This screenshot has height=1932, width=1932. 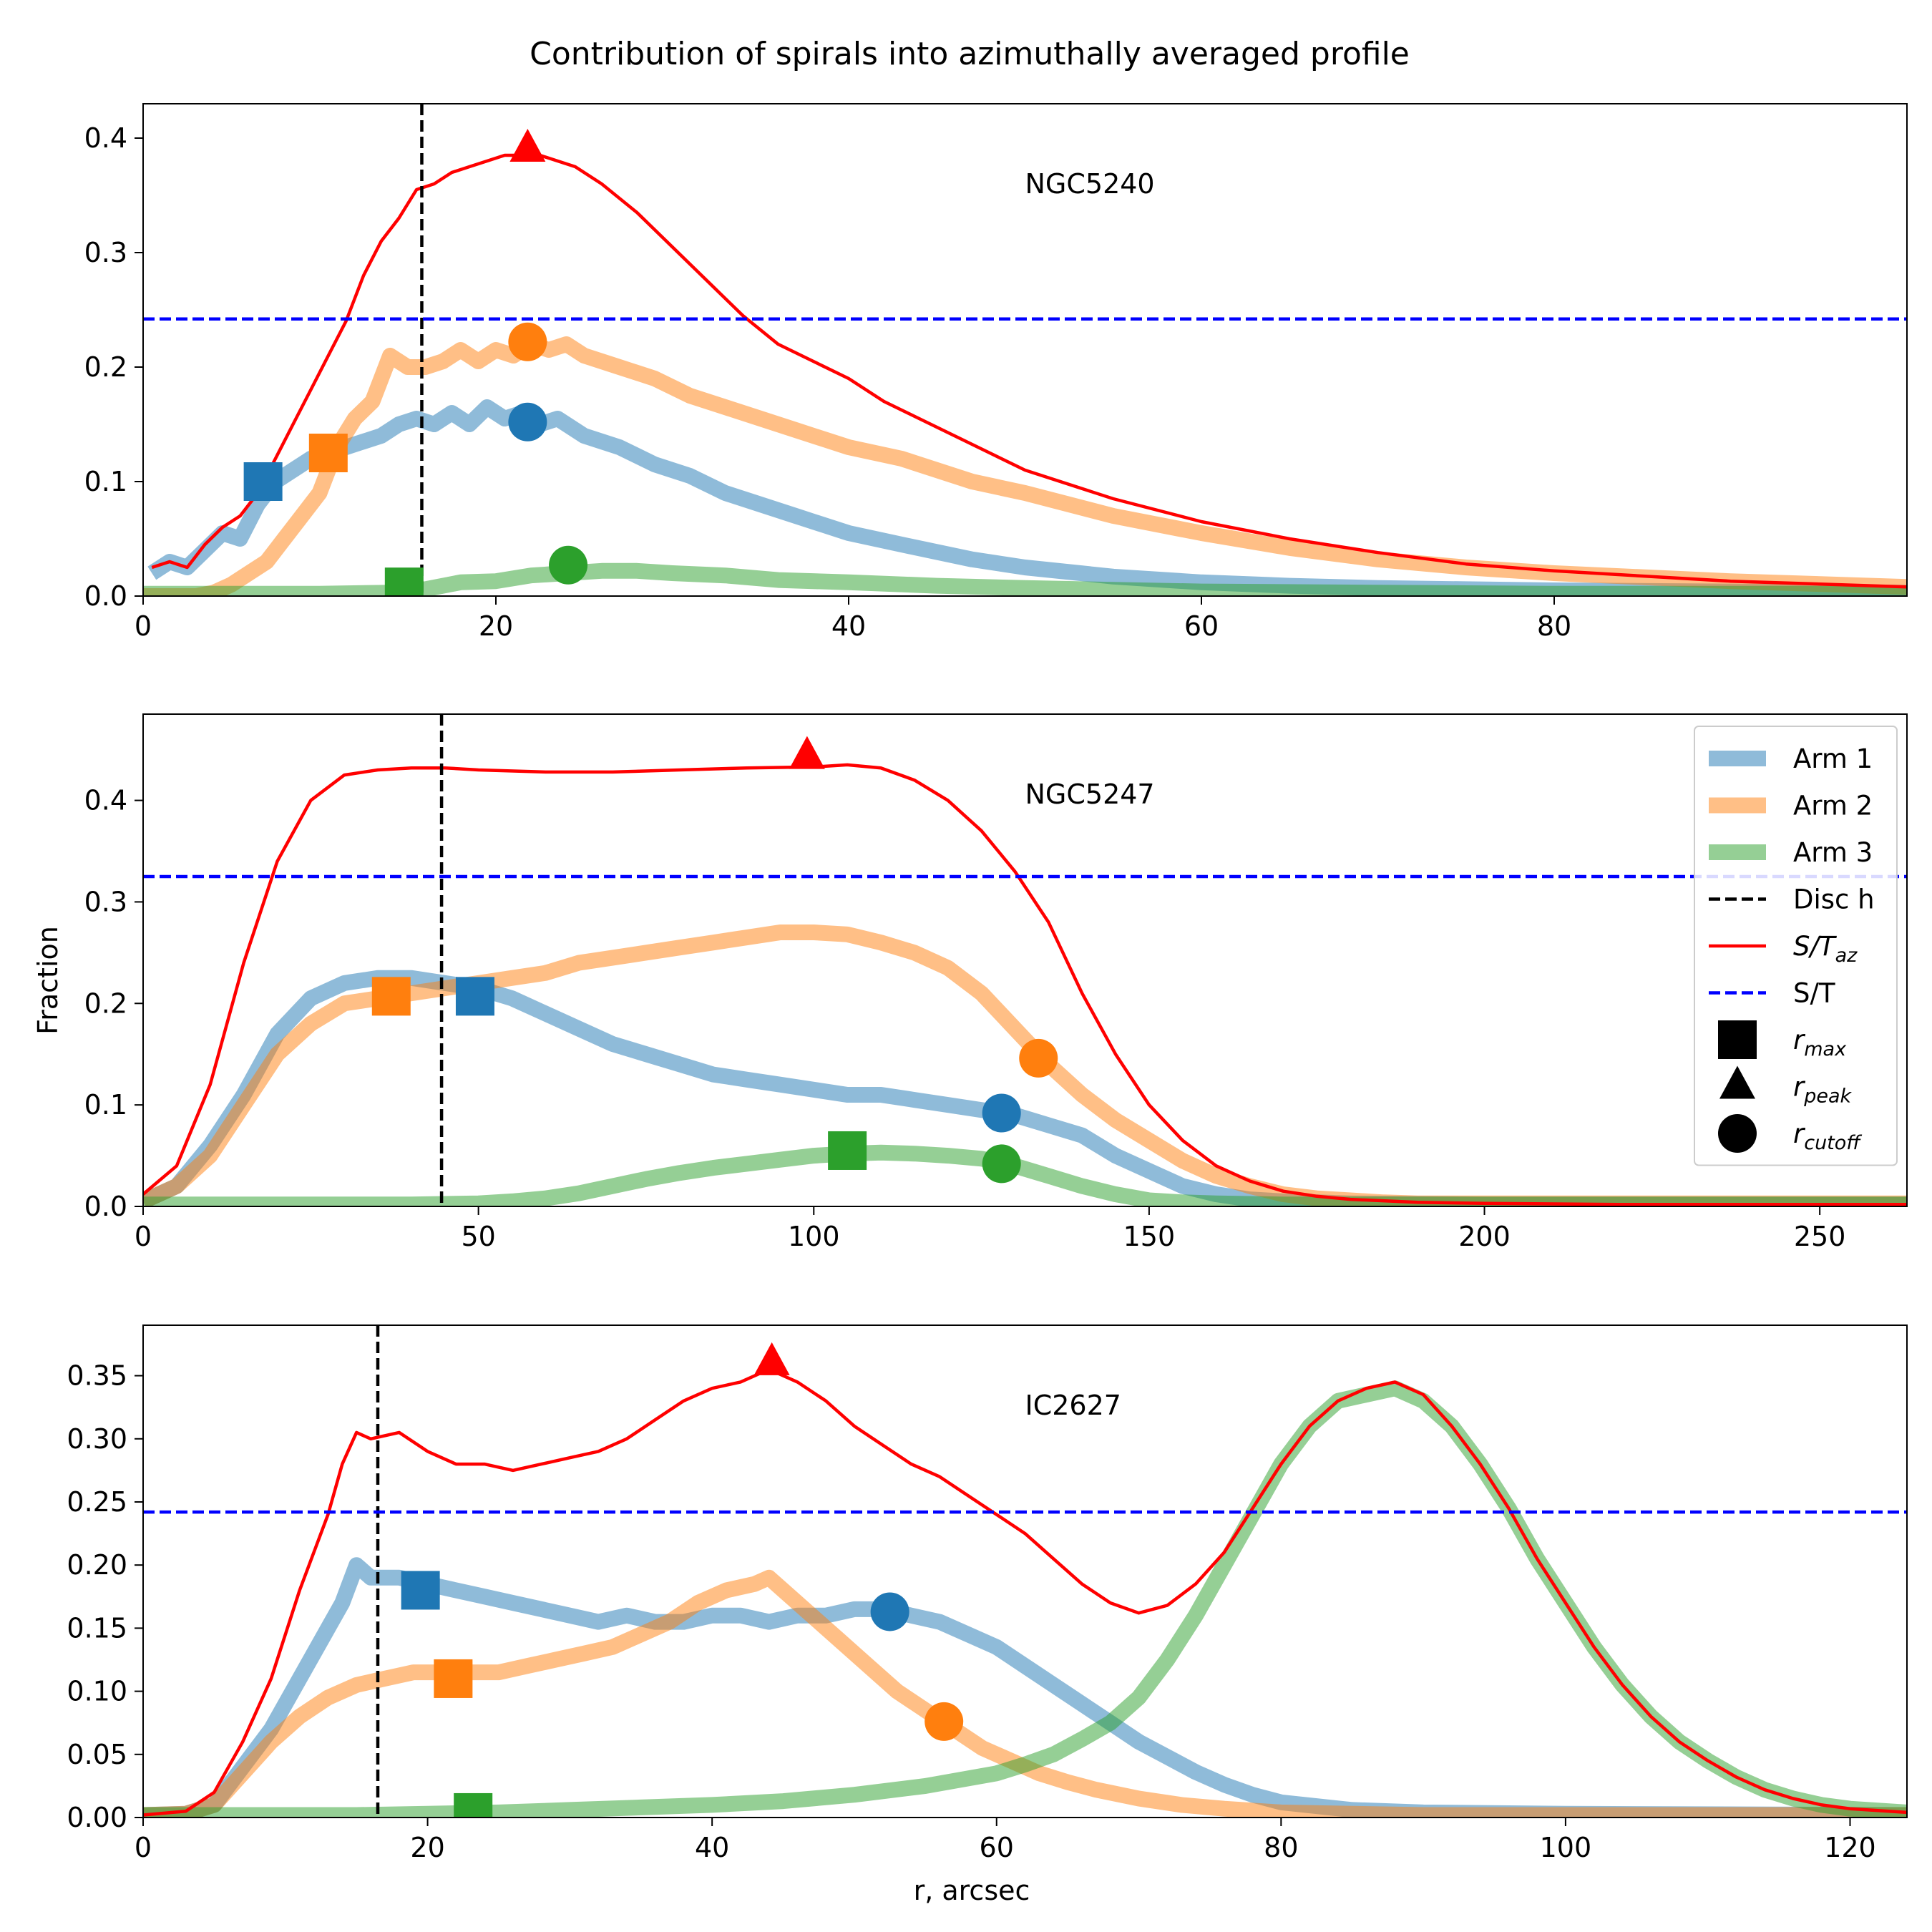 What do you see at coordinates (972, 1890) in the screenshot?
I see `x-axis-label: r, arcsec` at bounding box center [972, 1890].